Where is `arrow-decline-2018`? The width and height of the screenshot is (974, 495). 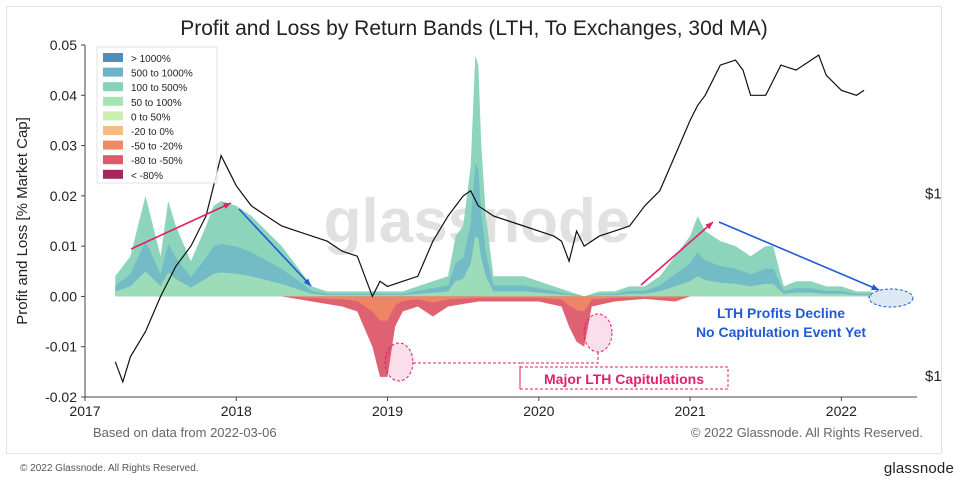 arrow-decline-2018 is located at coordinates (275, 247).